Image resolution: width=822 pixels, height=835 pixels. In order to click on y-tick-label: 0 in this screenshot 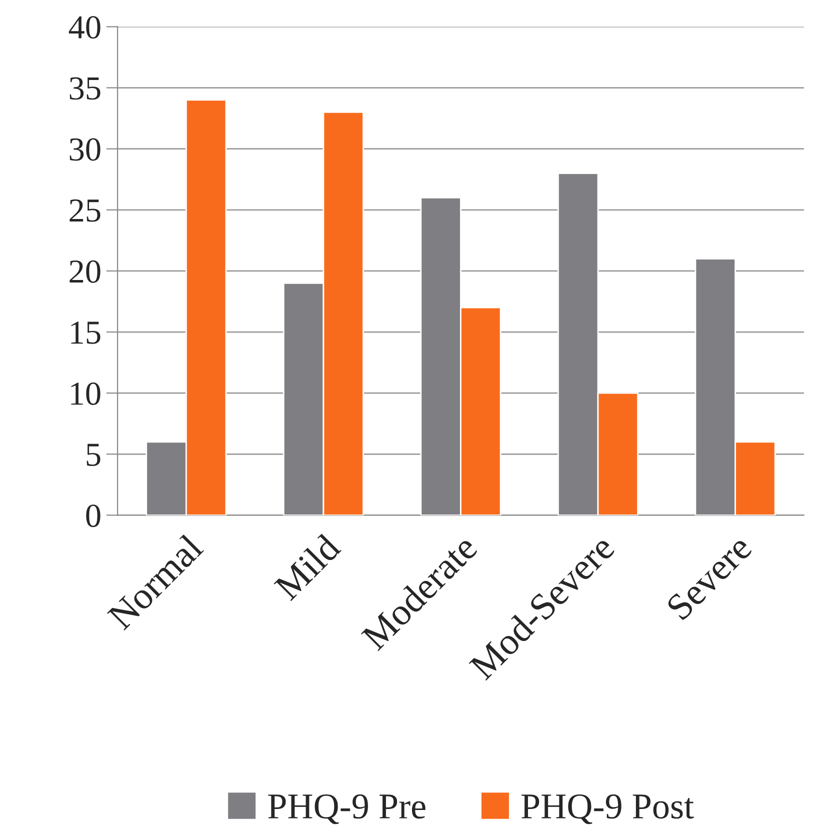, I will do `click(93, 516)`.